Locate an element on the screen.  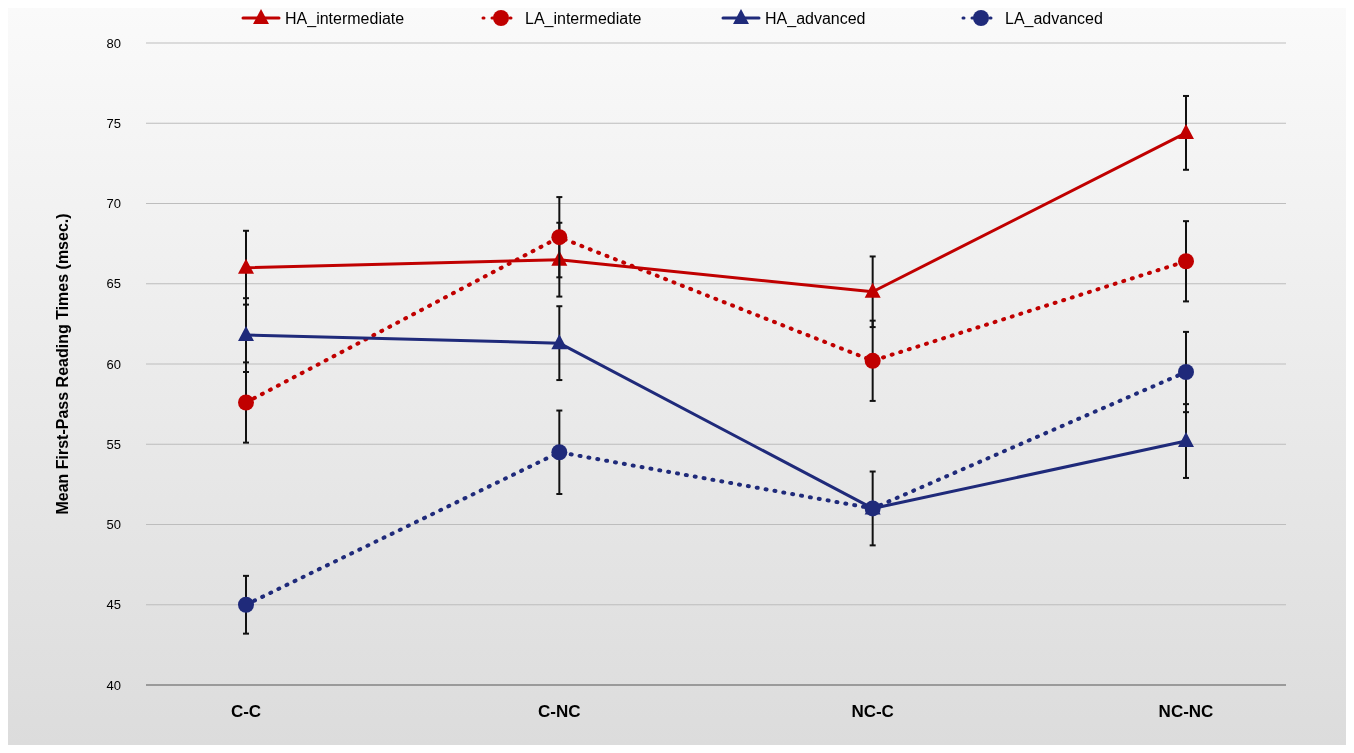
legend-label: HA_advanced is located at coordinates (815, 18).